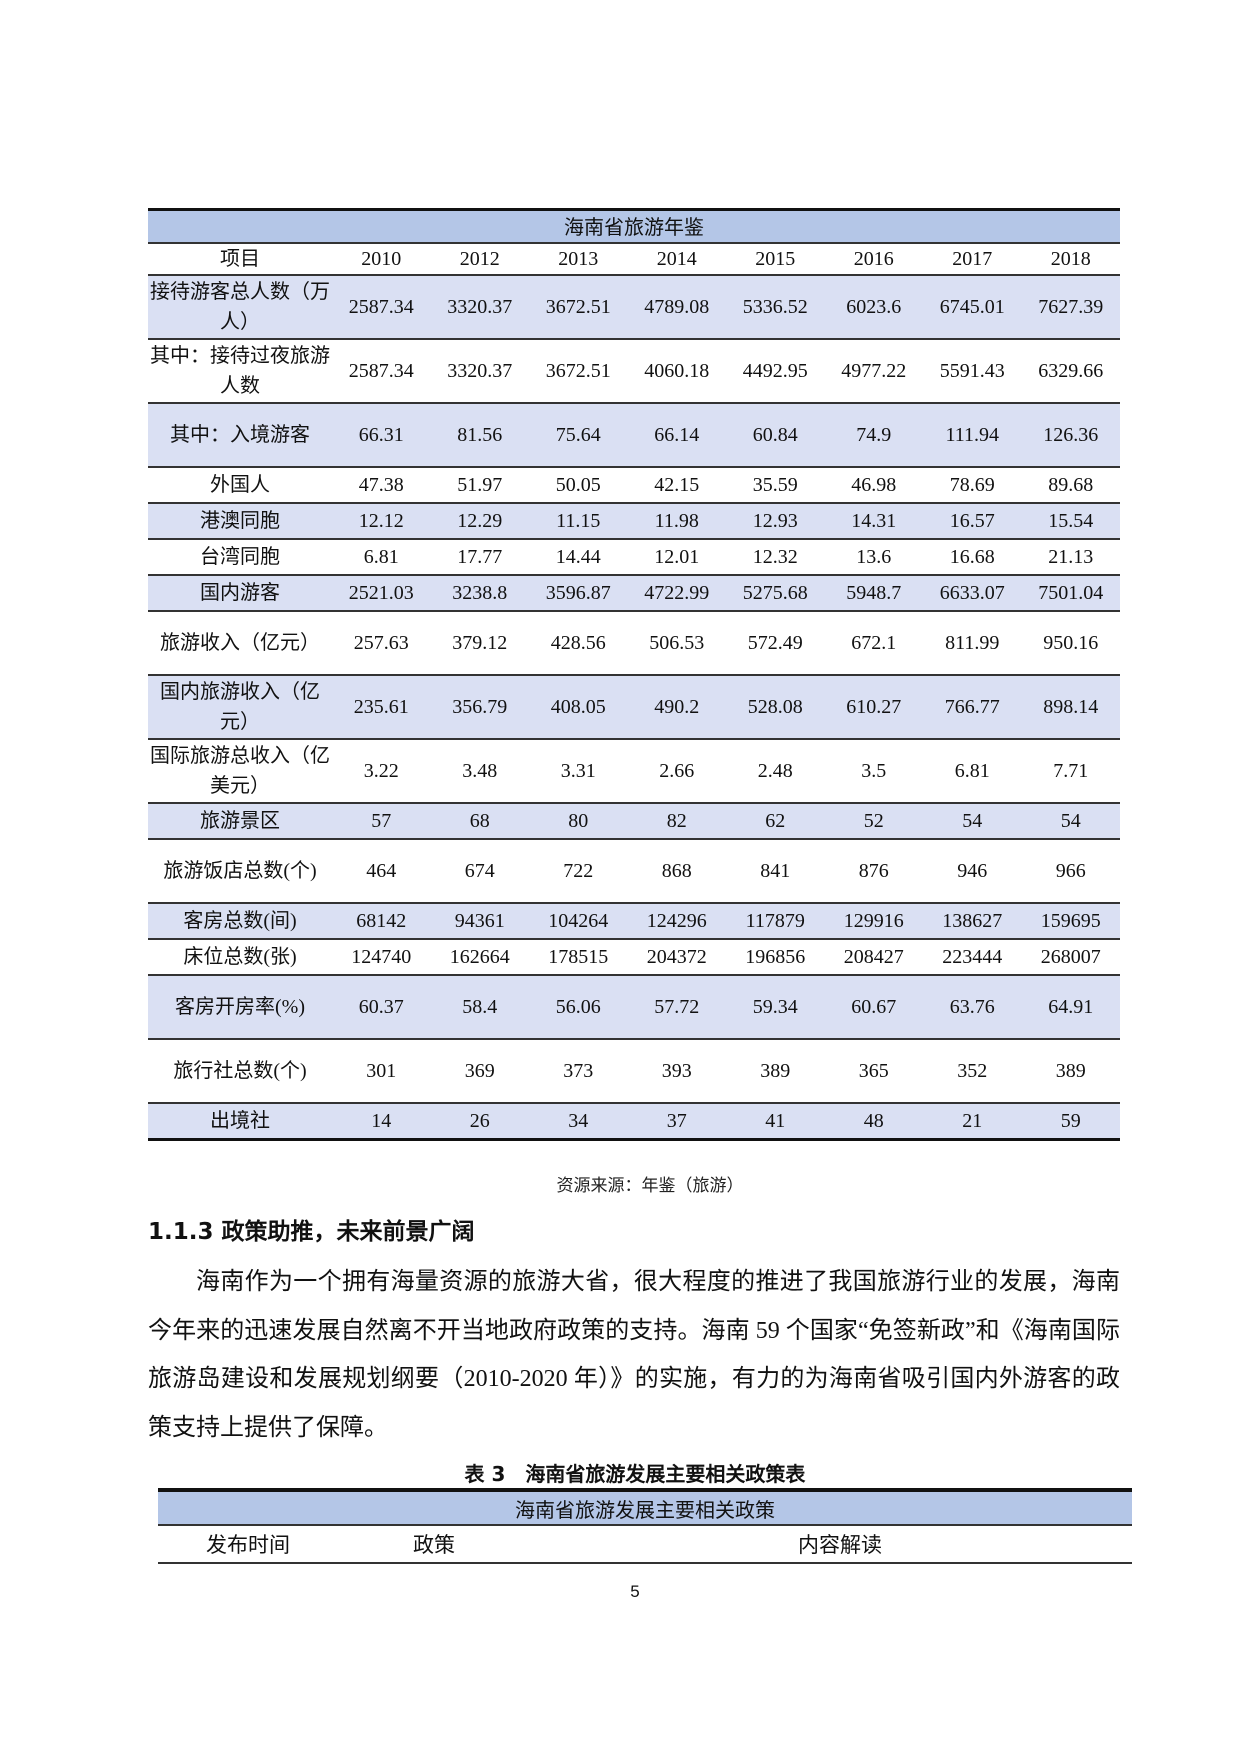 This screenshot has width=1240, height=1754. What do you see at coordinates (240, 871) in the screenshot?
I see `row-label: 旅游饭店总数(个)` at bounding box center [240, 871].